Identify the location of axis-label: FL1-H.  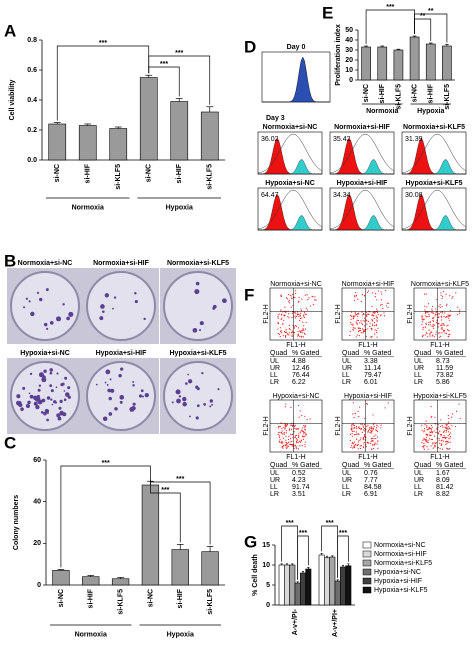
(295, 457).